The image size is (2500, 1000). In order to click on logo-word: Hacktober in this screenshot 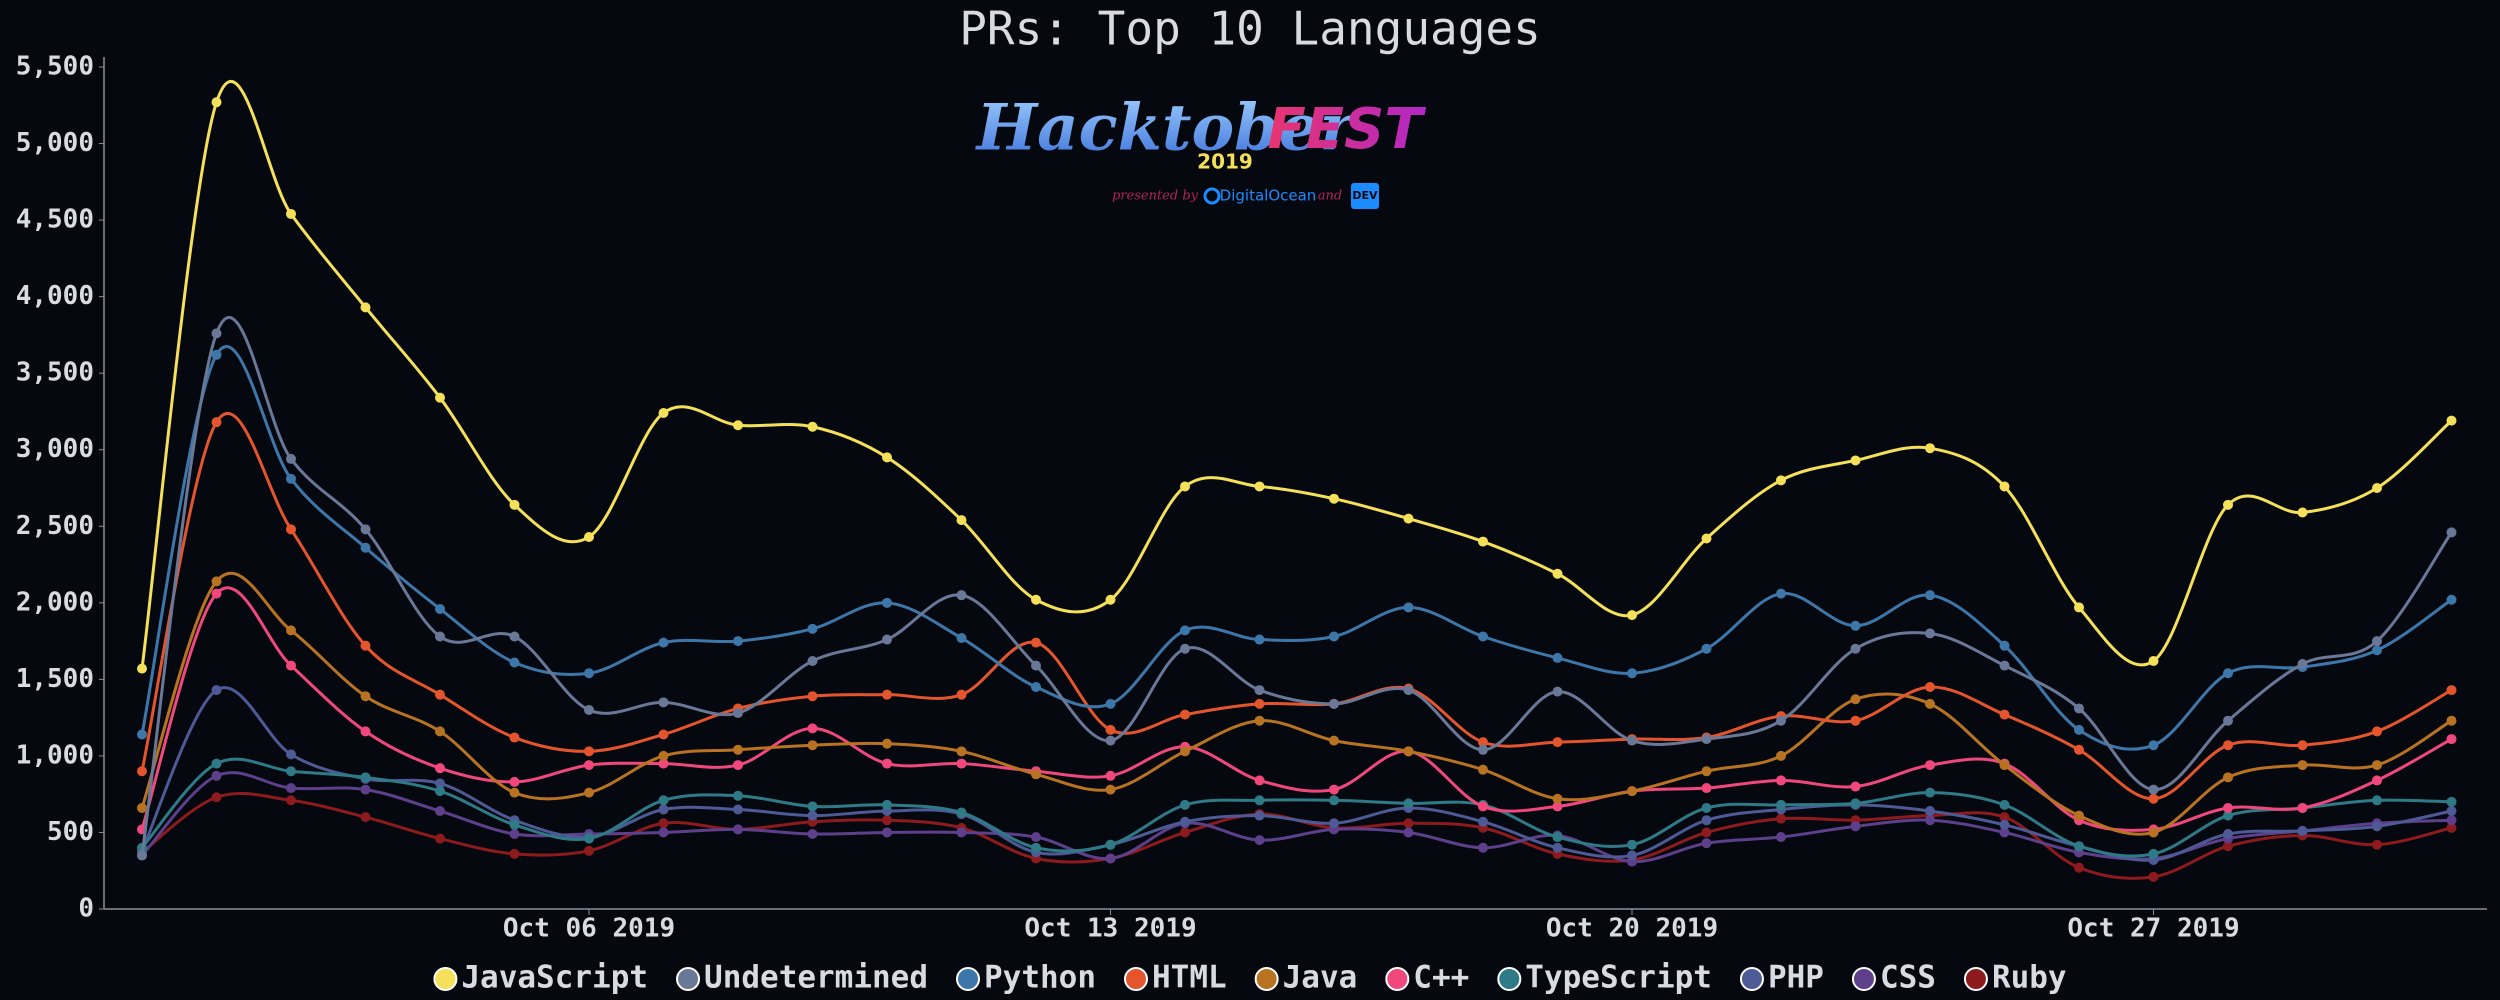, I will do `click(1166, 128)`.